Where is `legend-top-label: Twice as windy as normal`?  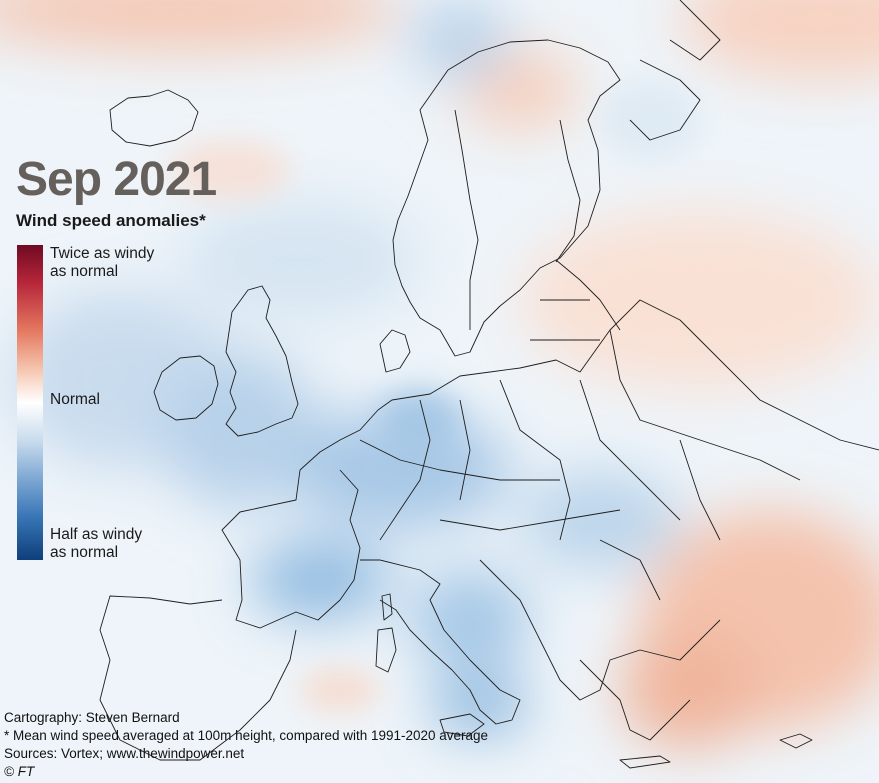
legend-top-label: Twice as windy as normal is located at coordinates (102, 263).